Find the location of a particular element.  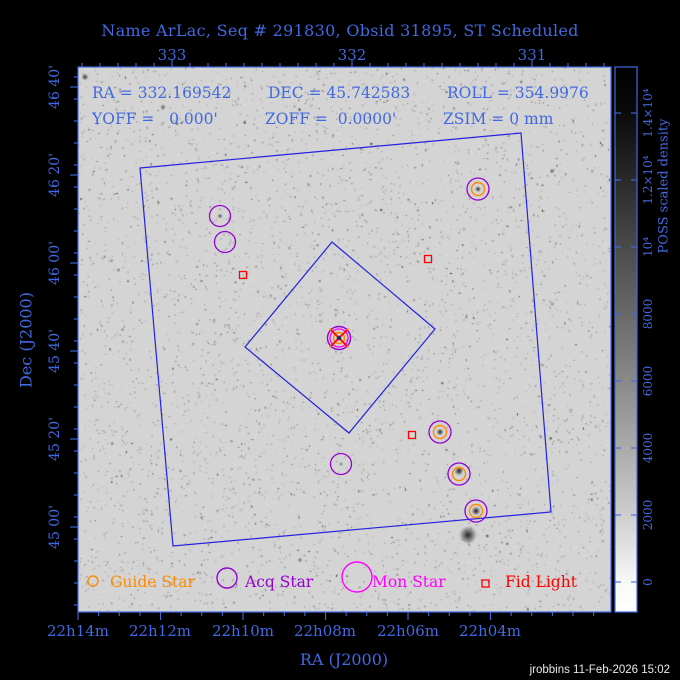

info-ra: RA = 332.169542 is located at coordinates (162, 93).